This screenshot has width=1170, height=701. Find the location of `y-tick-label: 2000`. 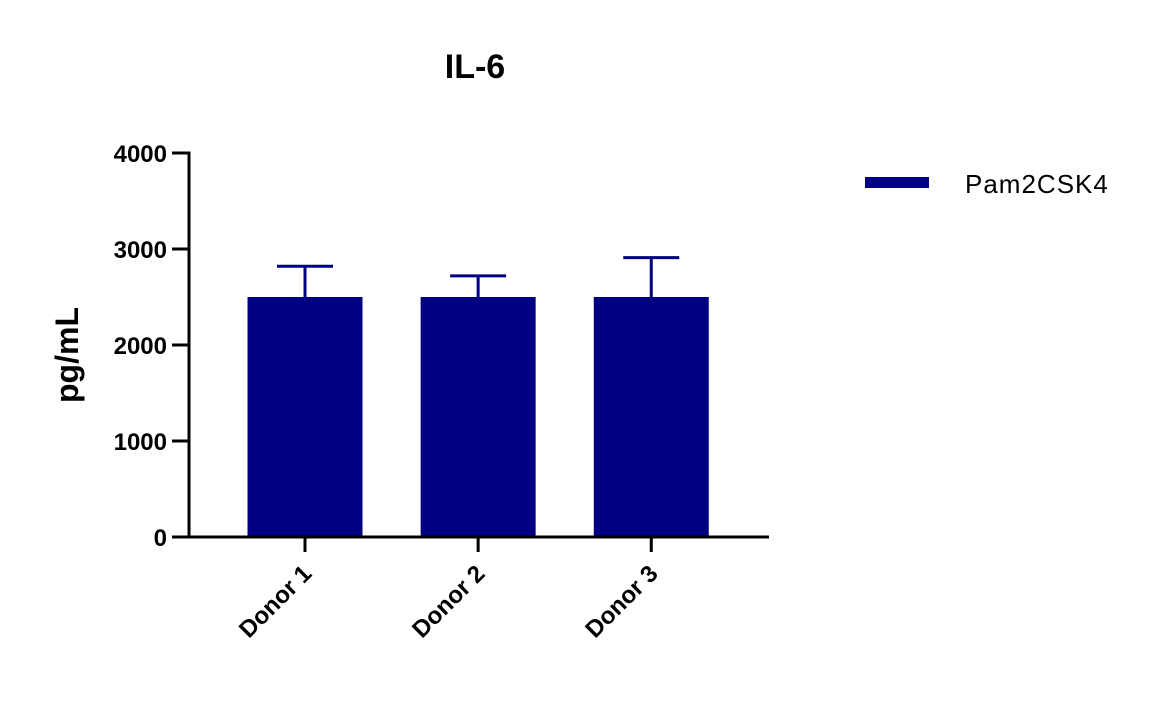

y-tick-label: 2000 is located at coordinates (140, 346).